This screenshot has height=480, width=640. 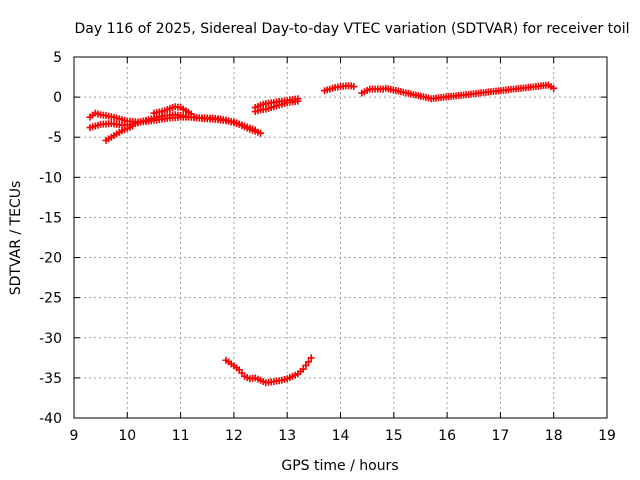 What do you see at coordinates (287, 436) in the screenshot?
I see `x-tick-label: 13` at bounding box center [287, 436].